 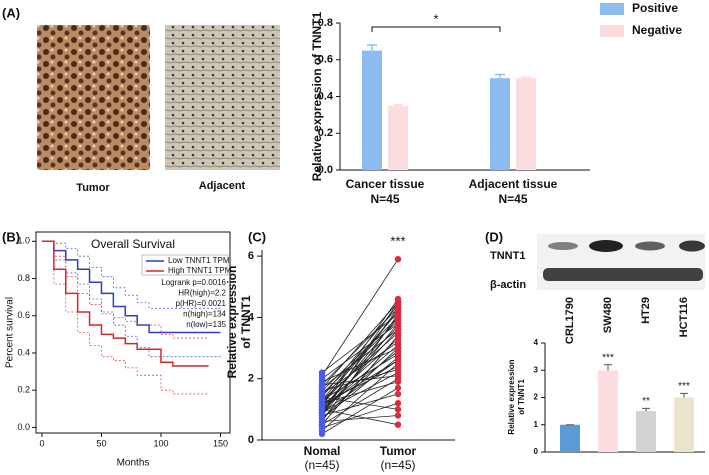 I want to click on x-axis-label: Months, so click(x=133, y=463).